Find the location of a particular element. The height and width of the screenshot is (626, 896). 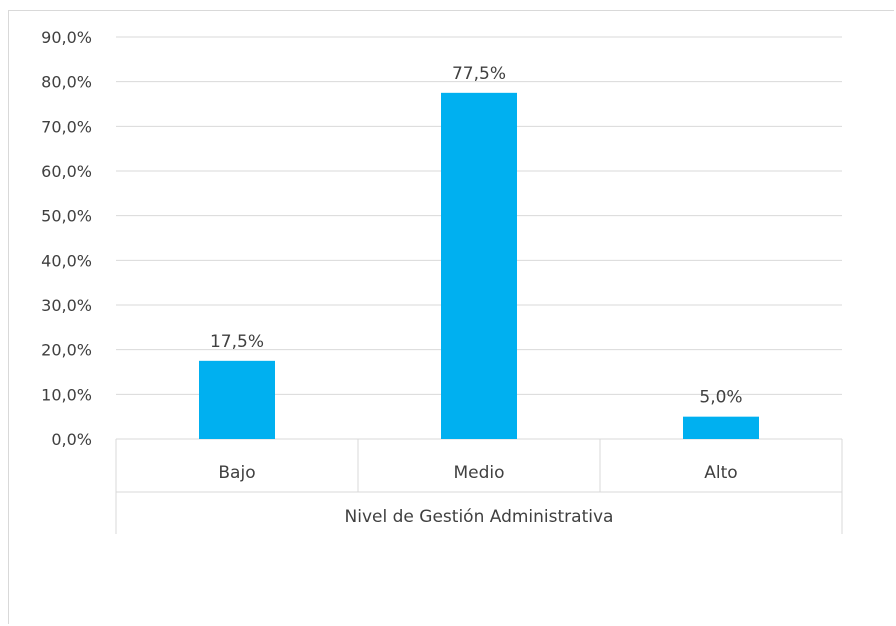

data-label: 77,5% is located at coordinates (479, 74).